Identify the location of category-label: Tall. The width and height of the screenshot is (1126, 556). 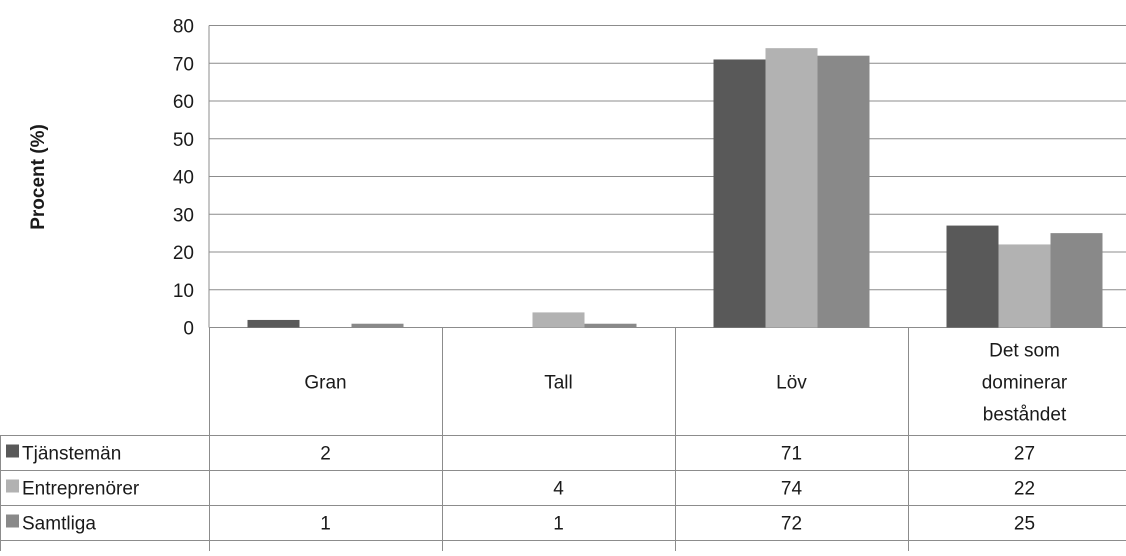
(558, 382).